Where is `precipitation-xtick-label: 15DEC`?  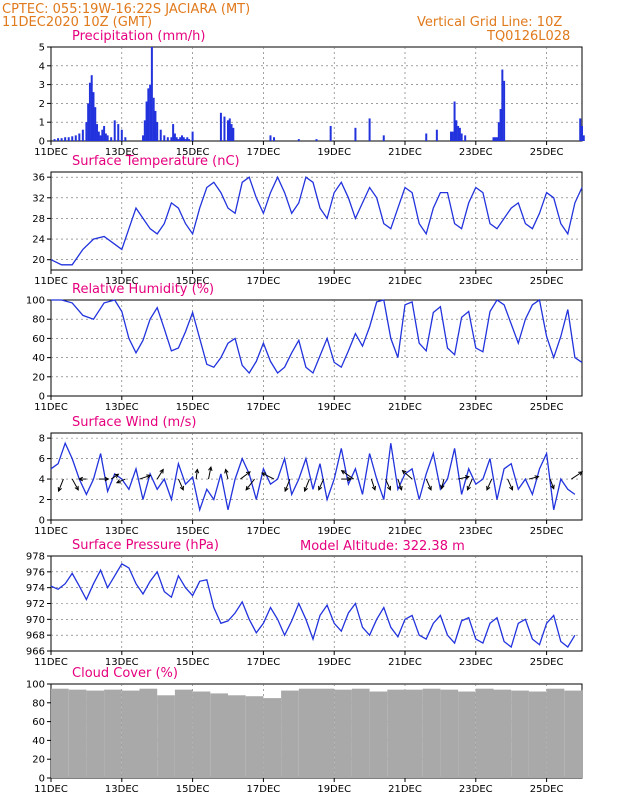
precipitation-xtick-label: 15DEC is located at coordinates (193, 152).